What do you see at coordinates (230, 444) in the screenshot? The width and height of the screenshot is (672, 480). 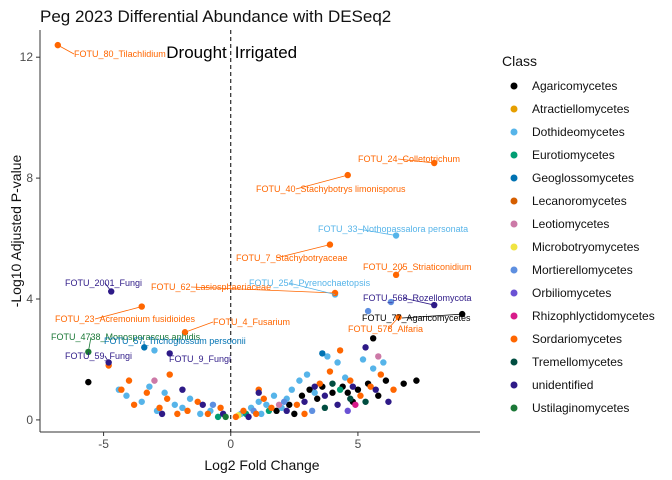 I see `x-tick-label: 0` at bounding box center [230, 444].